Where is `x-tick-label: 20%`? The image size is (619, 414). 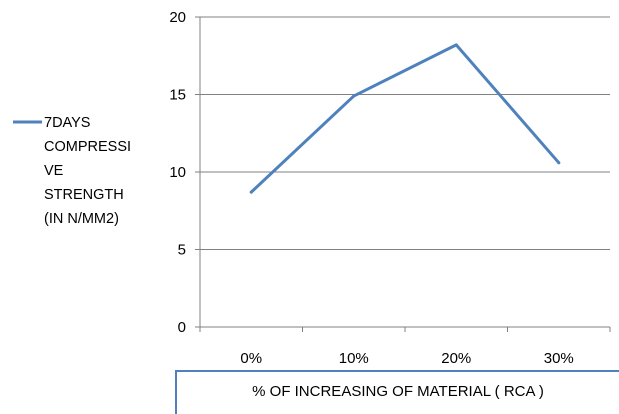
x-tick-label: 20% is located at coordinates (456, 358).